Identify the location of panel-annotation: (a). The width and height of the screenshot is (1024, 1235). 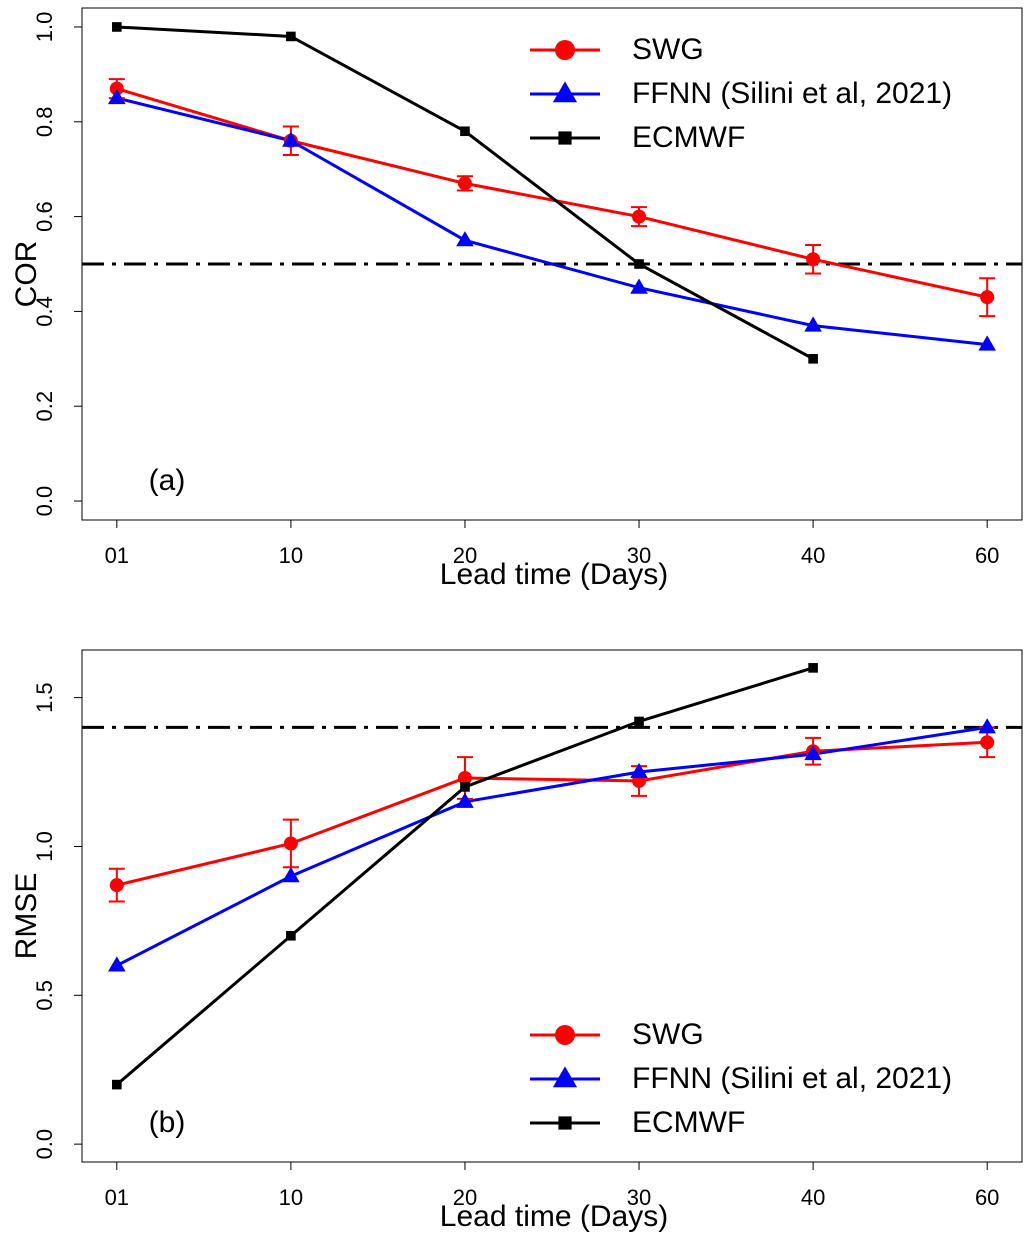
(167, 480).